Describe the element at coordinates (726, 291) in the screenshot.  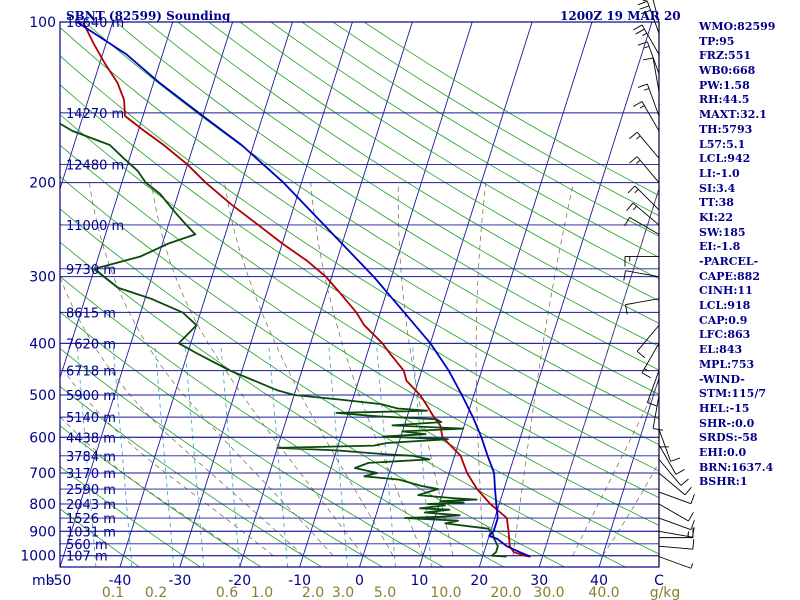
I see `index-item: CINH:11` at that location.